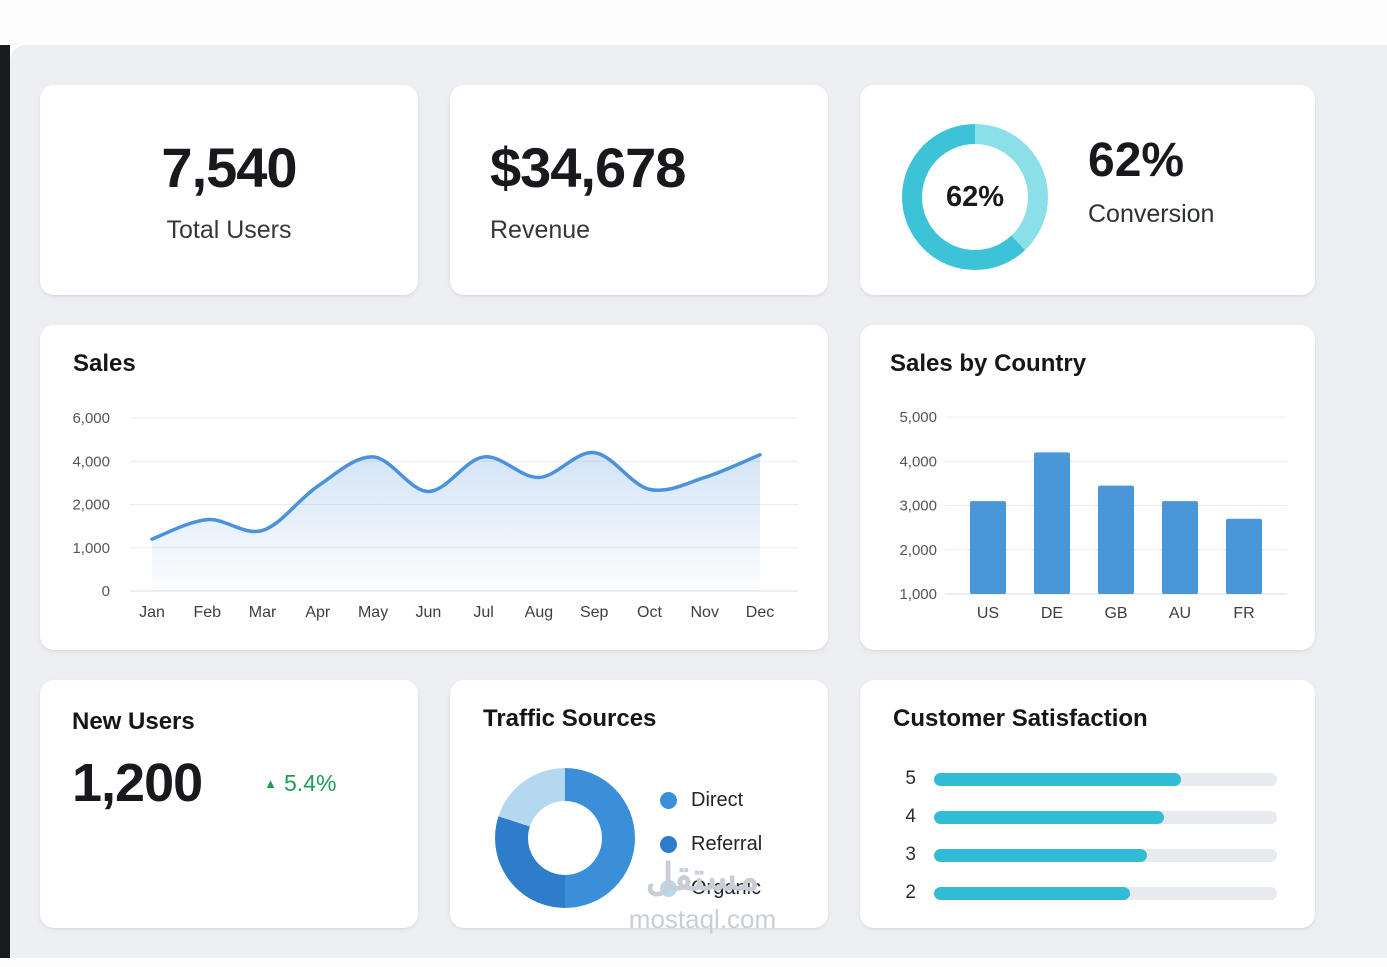  I want to click on conversion-value: 62%, so click(1136, 160).